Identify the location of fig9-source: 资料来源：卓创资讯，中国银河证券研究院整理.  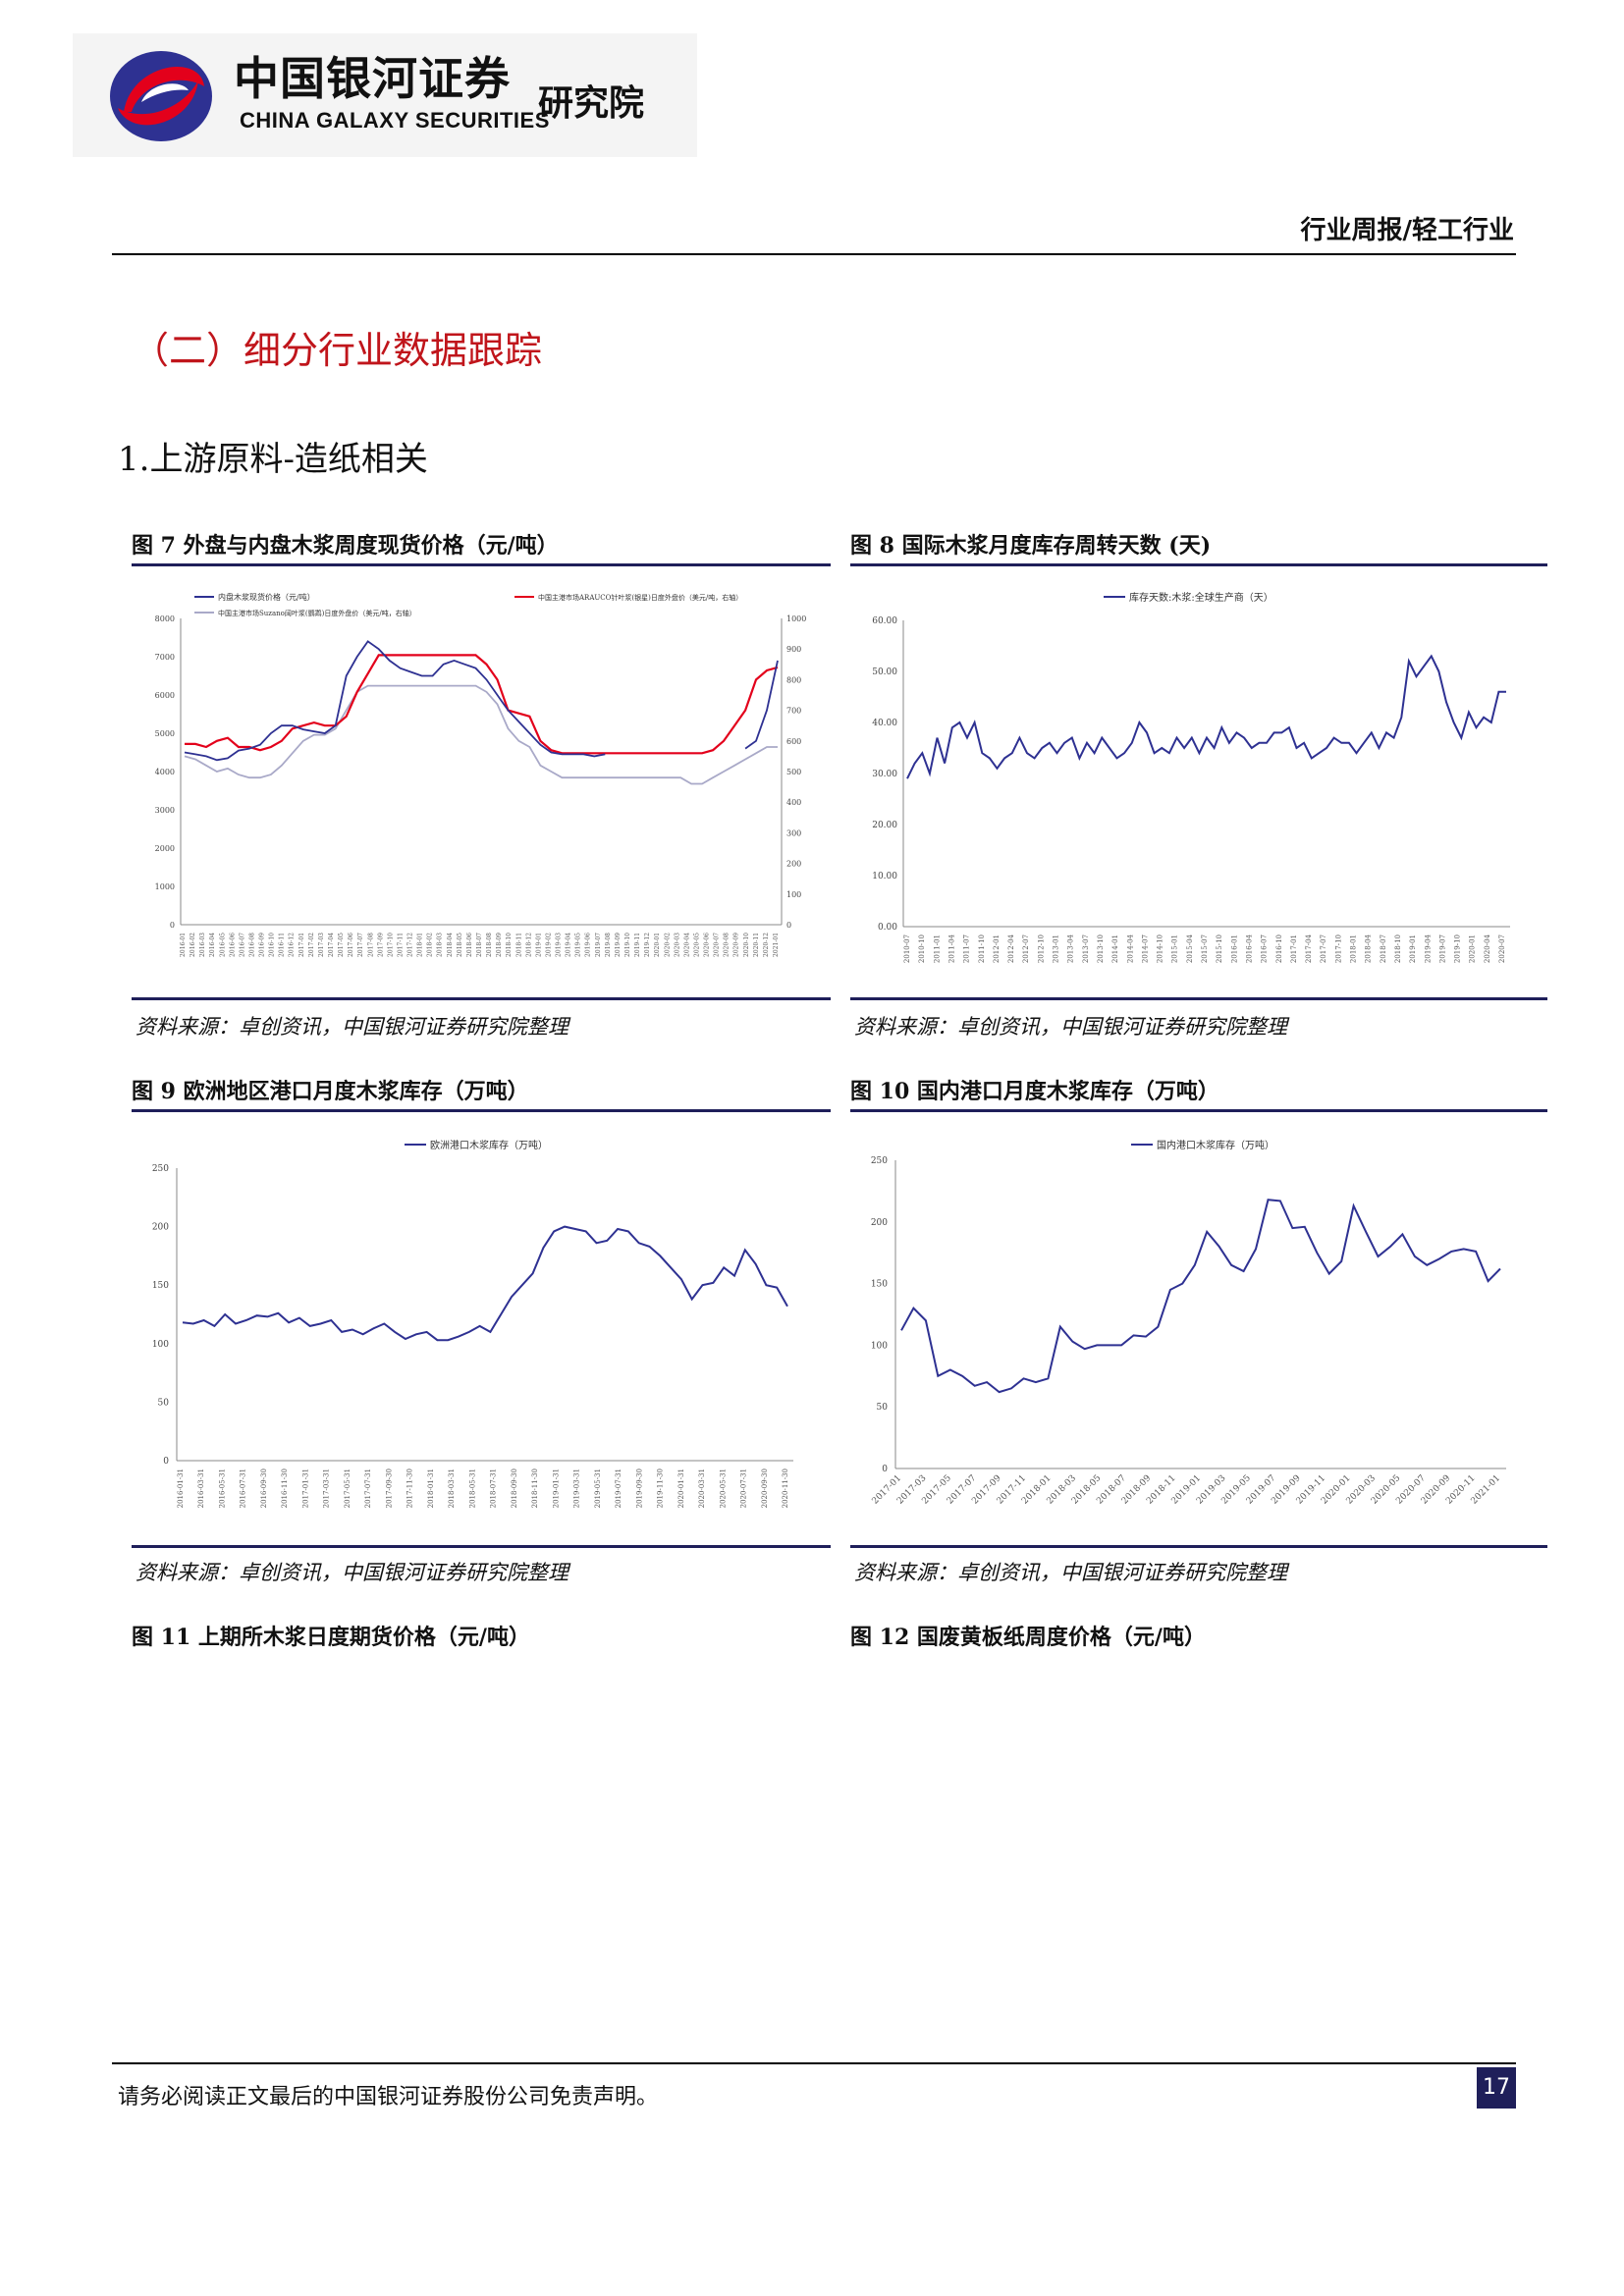
(351, 1573).